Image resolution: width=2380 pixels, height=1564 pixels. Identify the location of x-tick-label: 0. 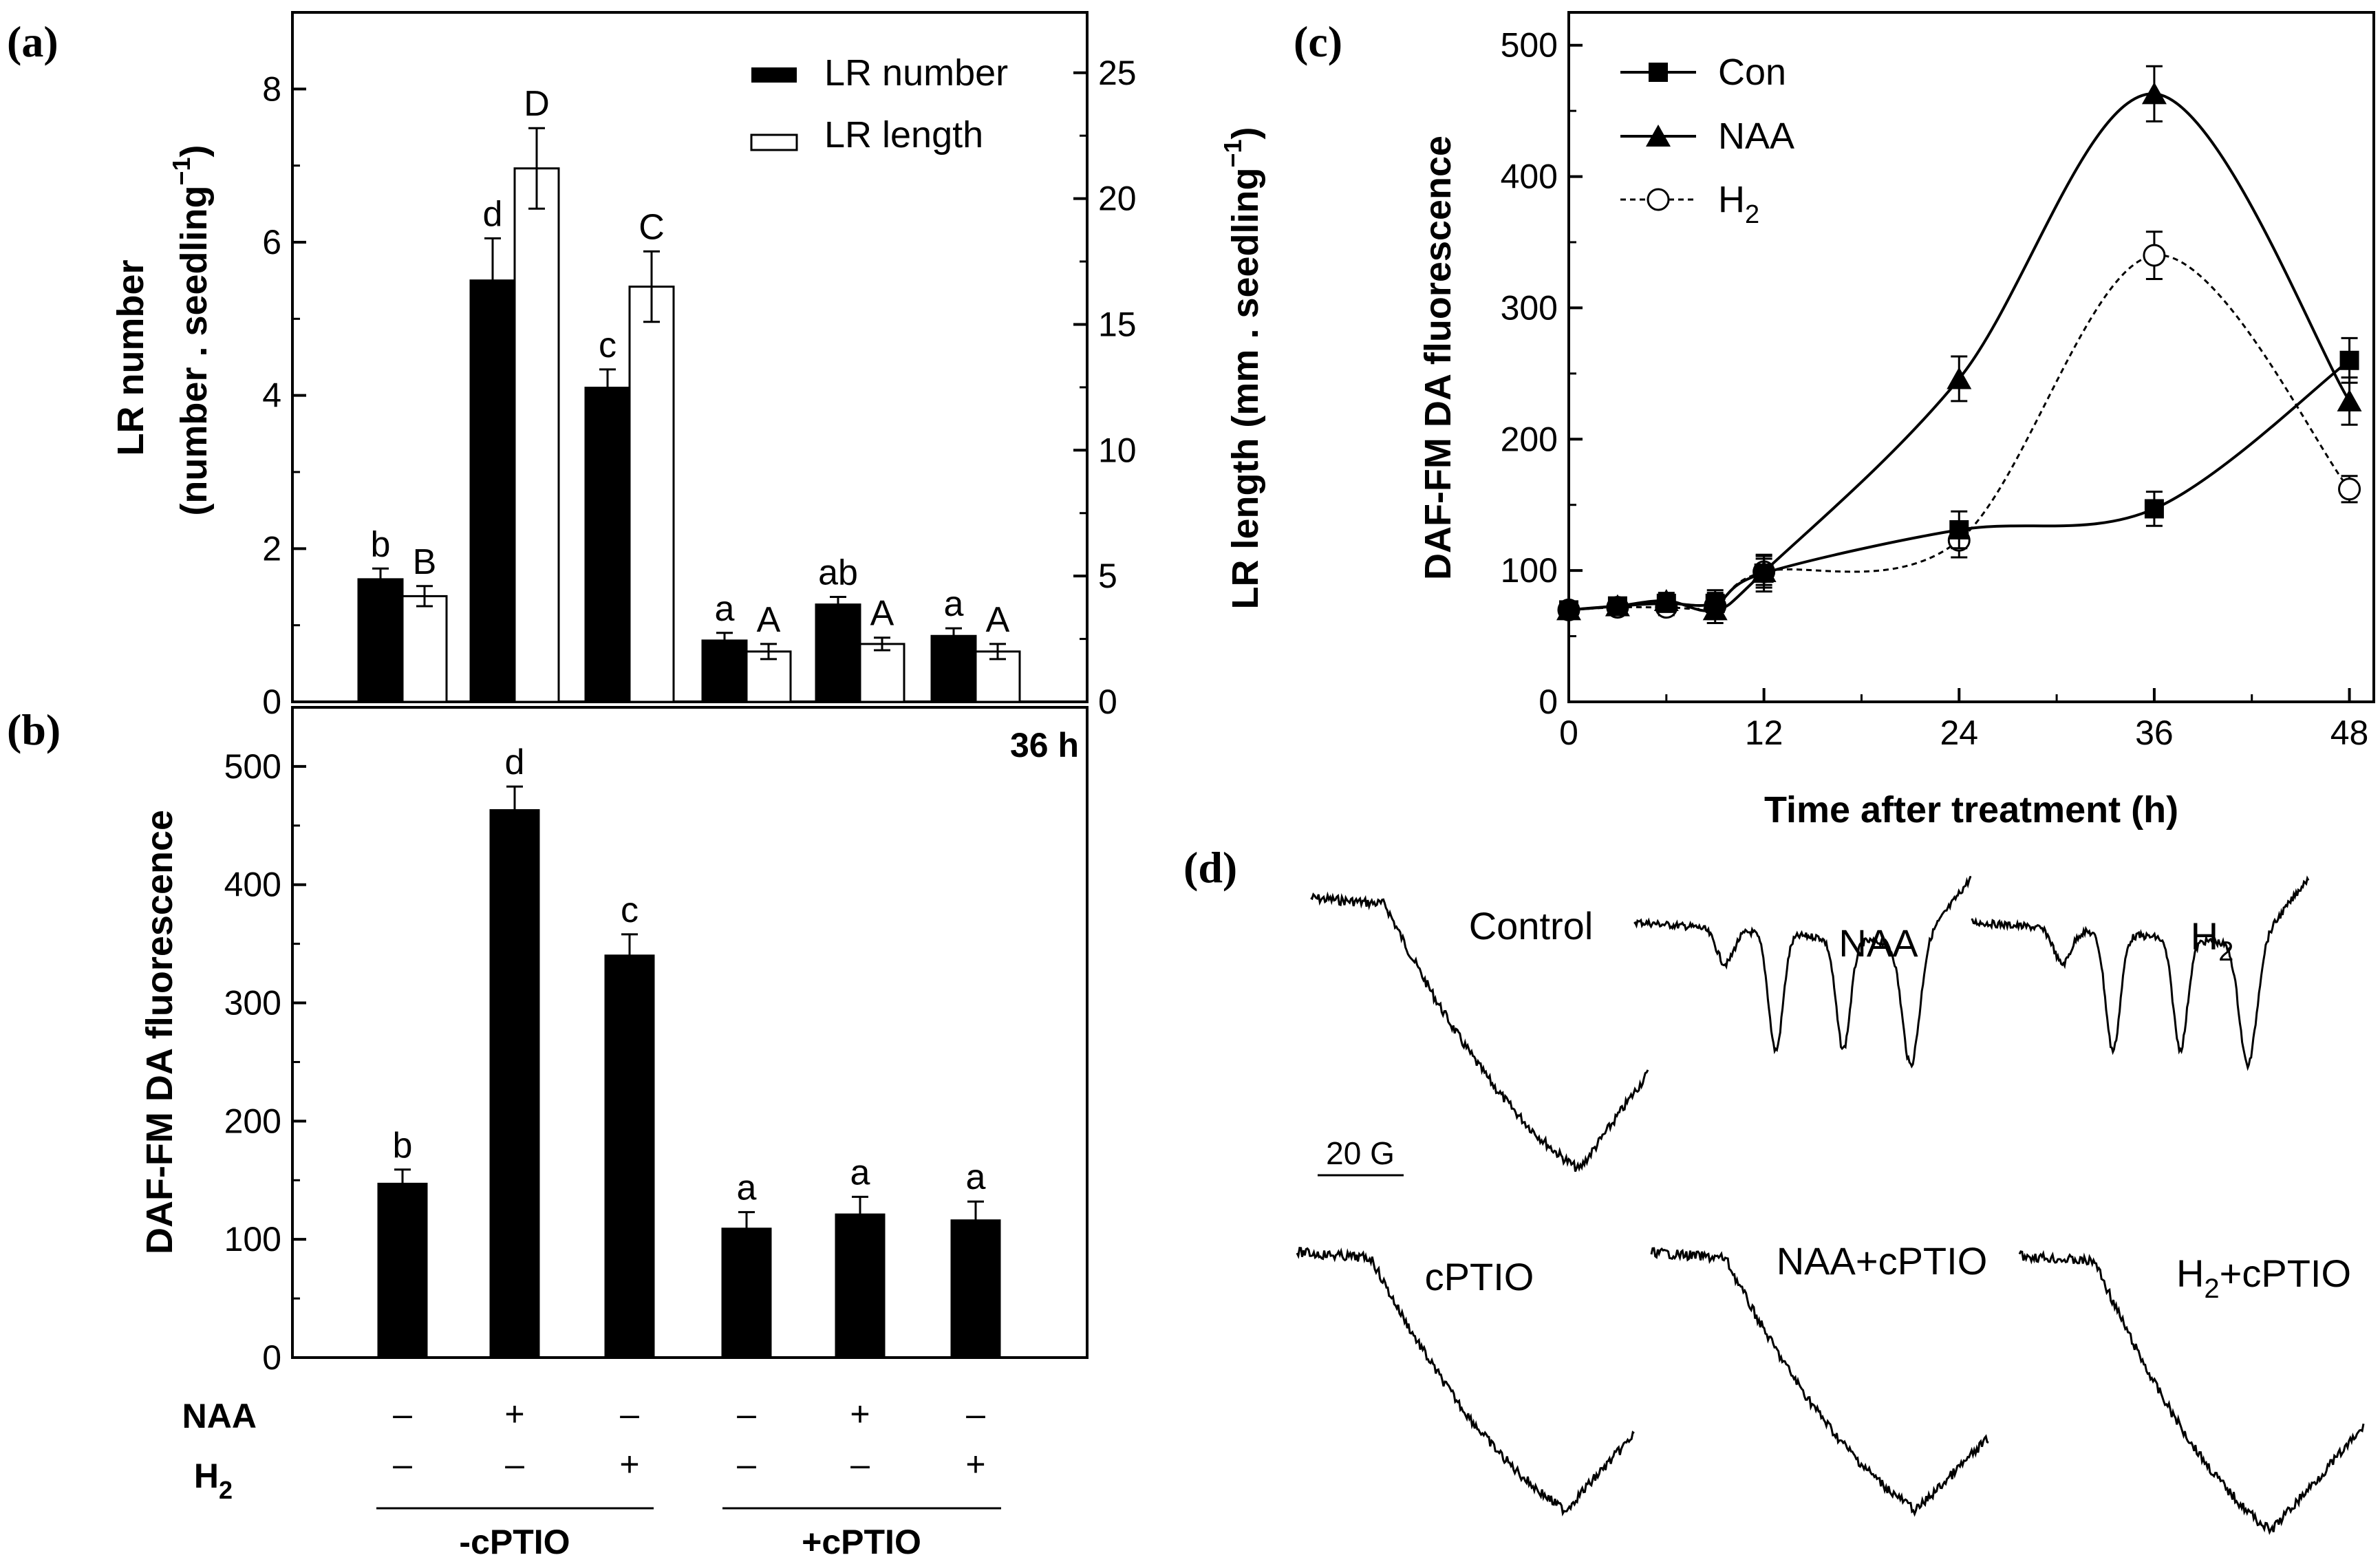
(1568, 733).